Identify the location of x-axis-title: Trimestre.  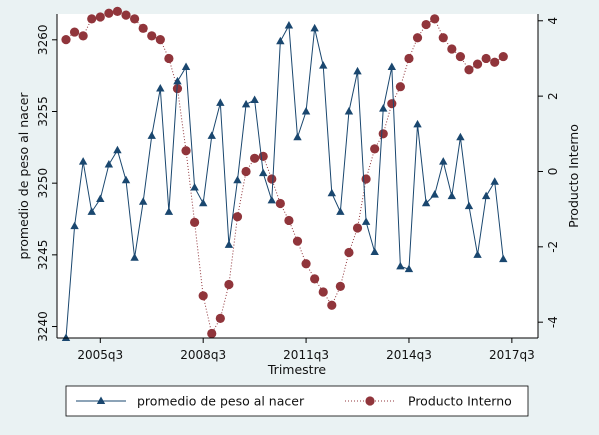
(297, 369).